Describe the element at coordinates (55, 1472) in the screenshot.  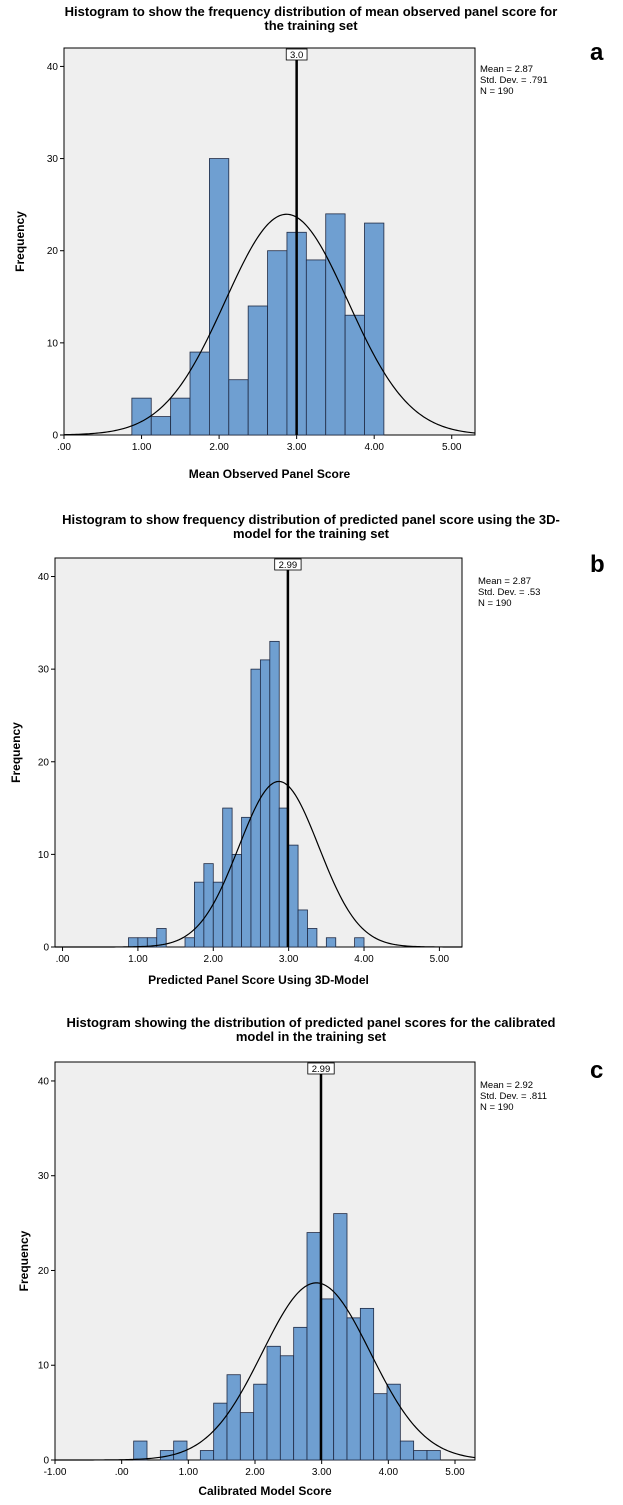
I see `x-tick-label: -1.00` at that location.